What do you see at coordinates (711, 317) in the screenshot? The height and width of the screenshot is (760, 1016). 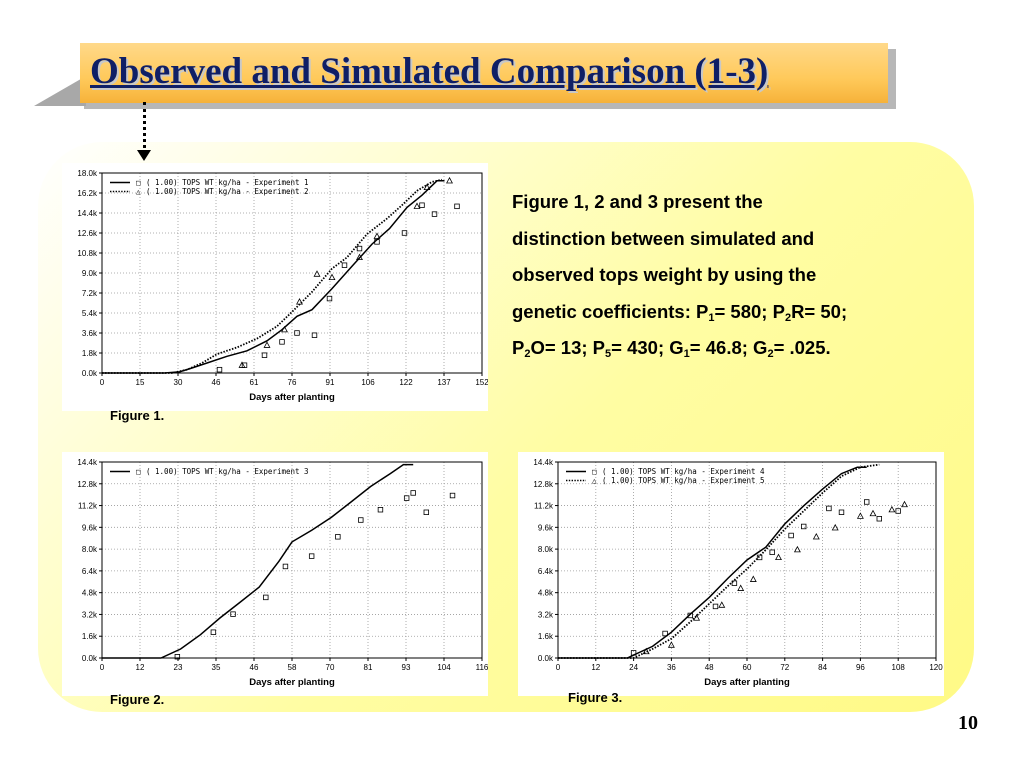 I see `subscript: 1` at bounding box center [711, 317].